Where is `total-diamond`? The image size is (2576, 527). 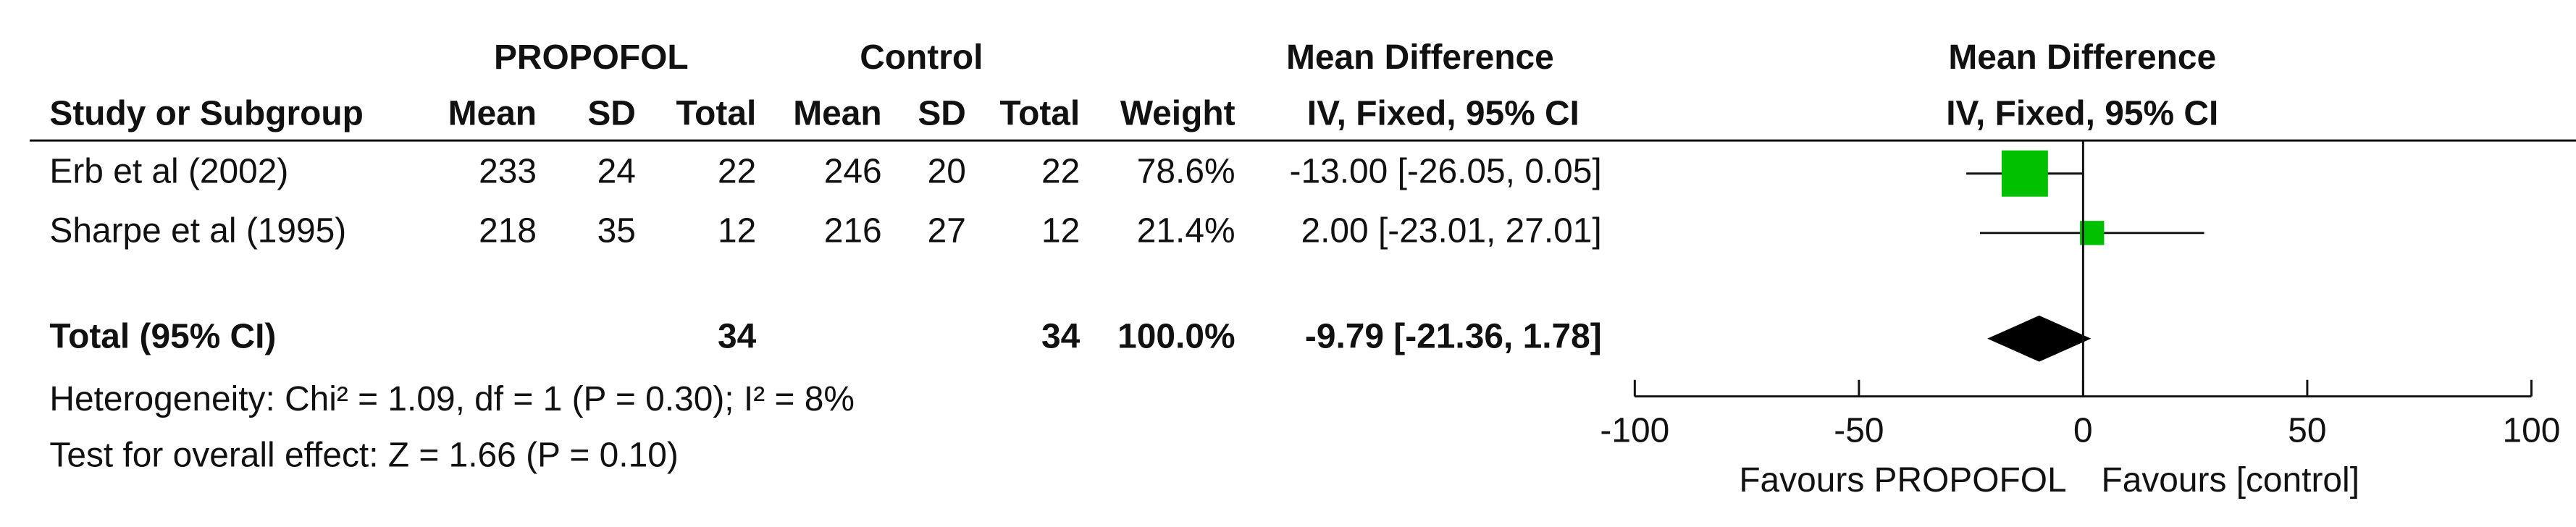 total-diamond is located at coordinates (2039, 338).